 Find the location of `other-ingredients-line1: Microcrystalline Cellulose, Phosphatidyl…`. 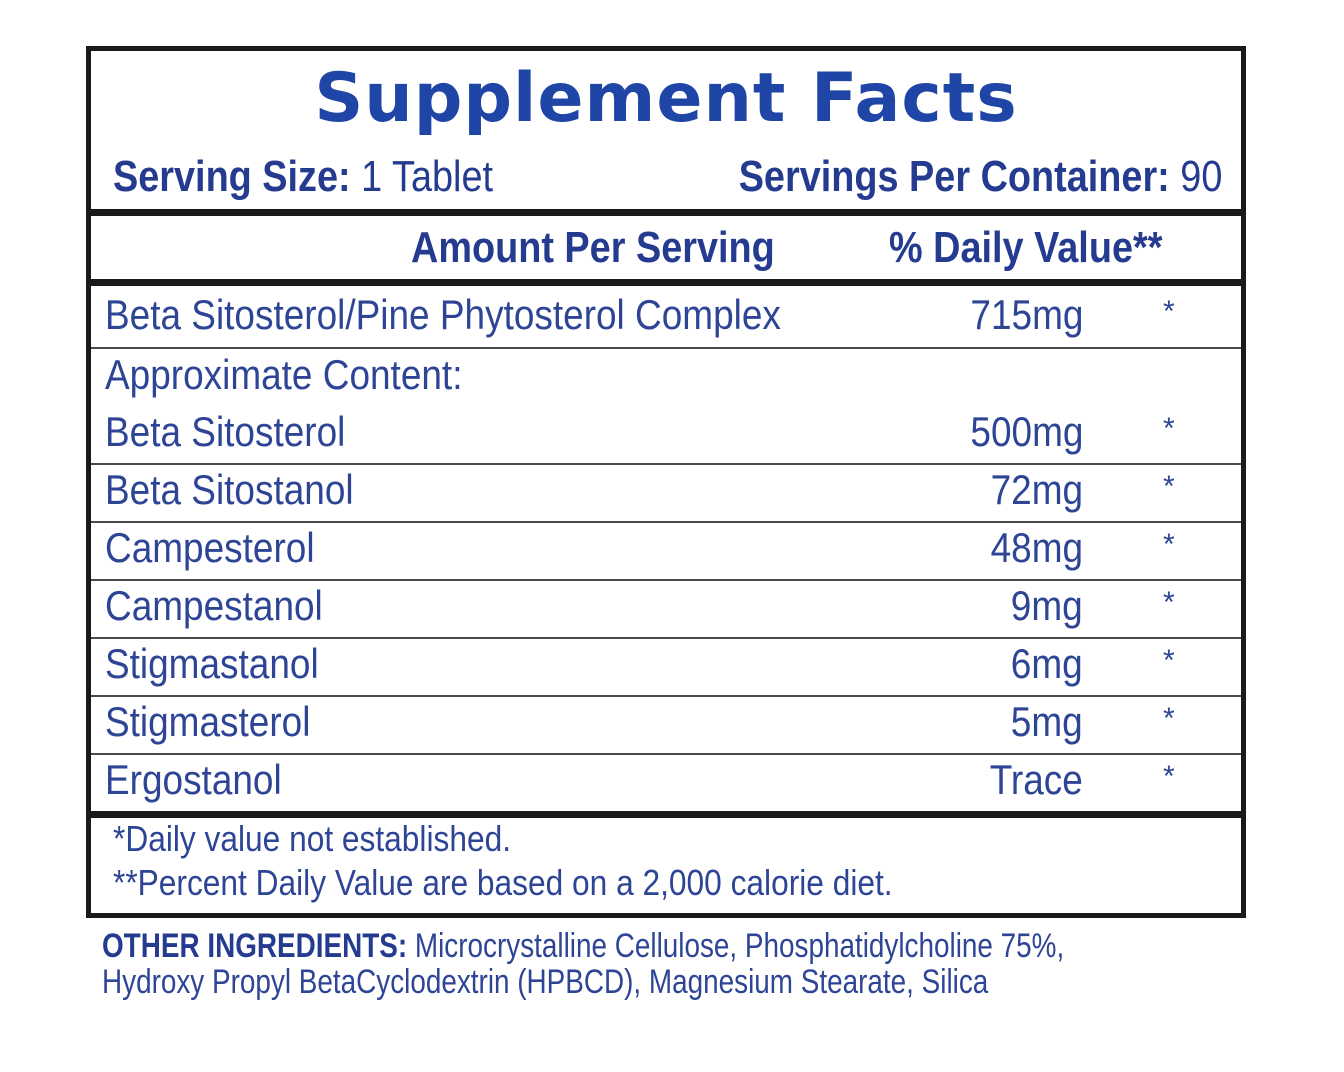

other-ingredients-line1: Microcrystalline Cellulose, Phosphatidyl… is located at coordinates (736, 946).